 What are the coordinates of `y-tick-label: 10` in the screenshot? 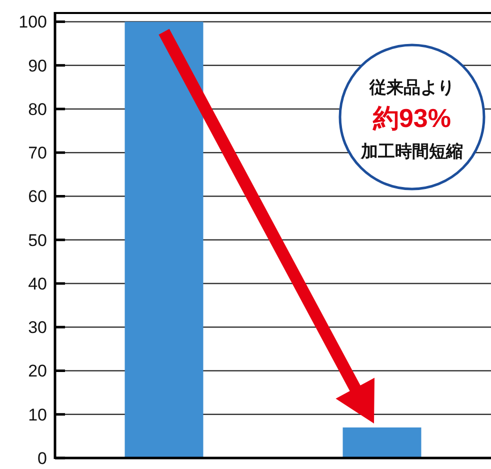 It's located at (37, 414).